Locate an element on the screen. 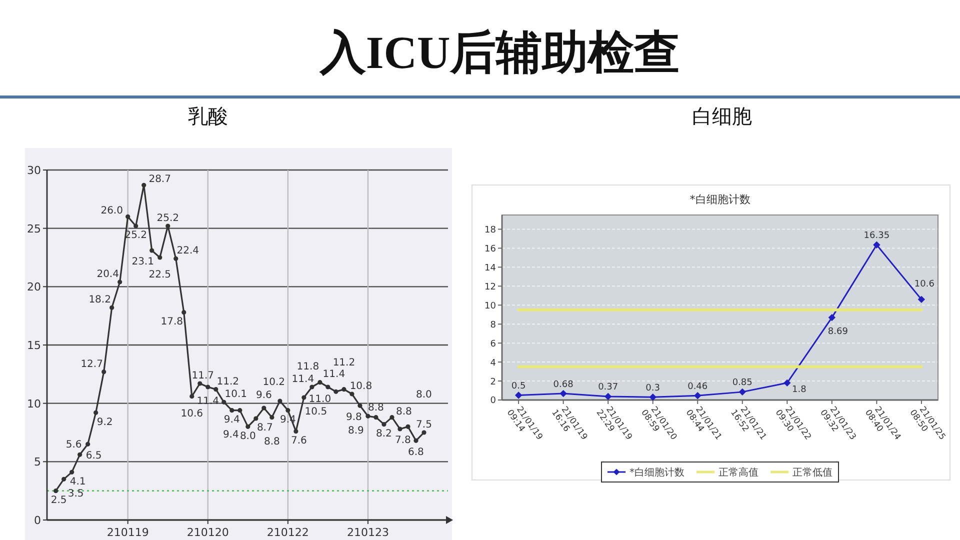  data-label: 9.2 is located at coordinates (104, 422).